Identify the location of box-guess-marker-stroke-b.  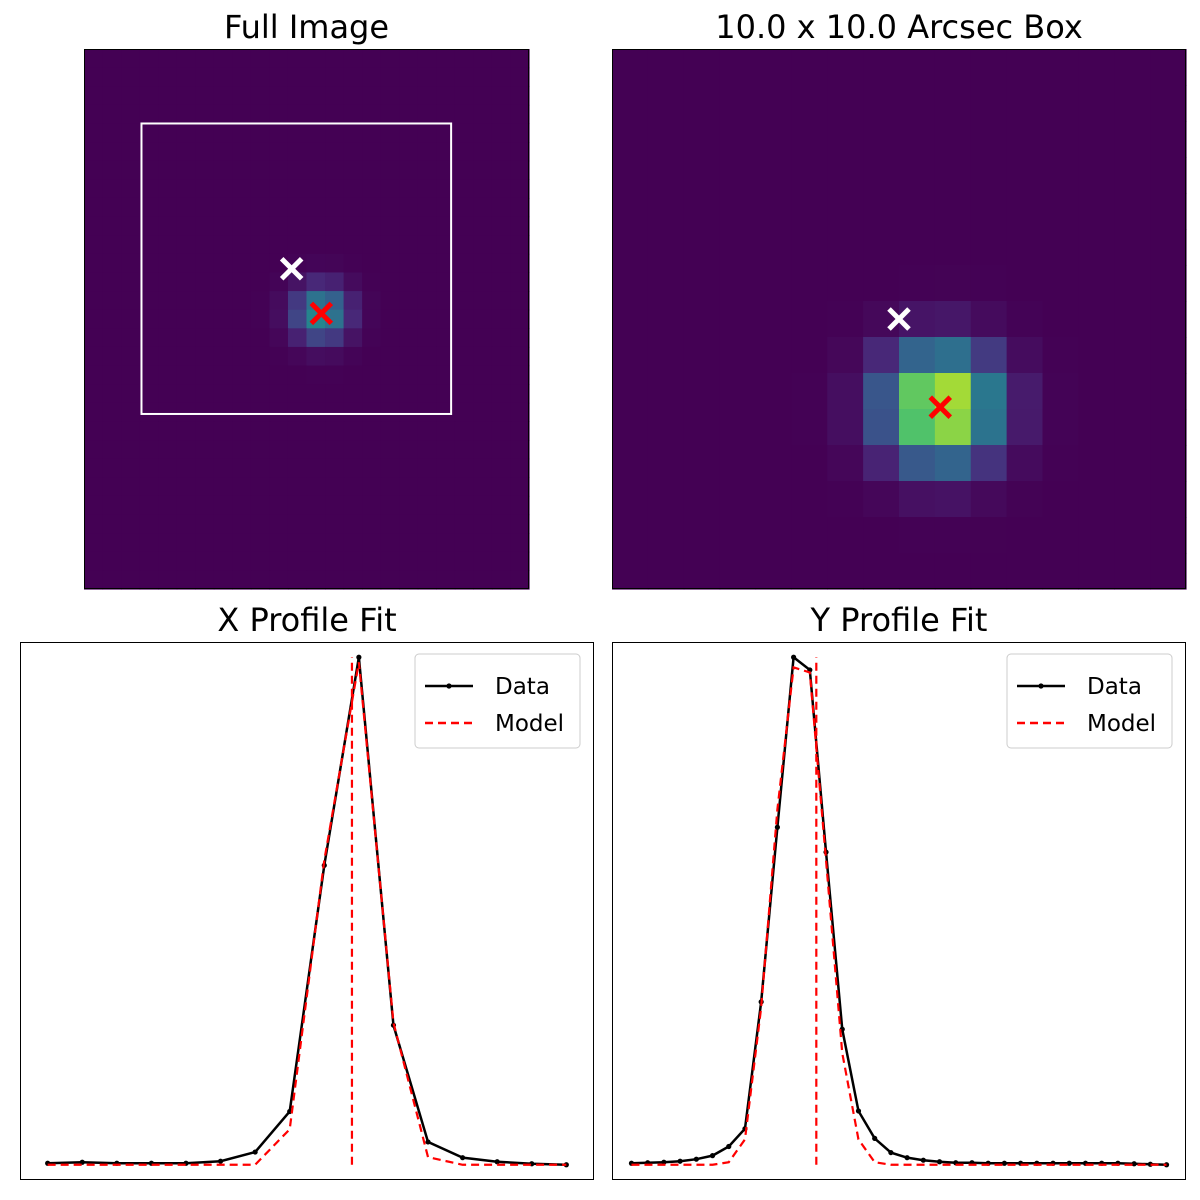
(899, 319).